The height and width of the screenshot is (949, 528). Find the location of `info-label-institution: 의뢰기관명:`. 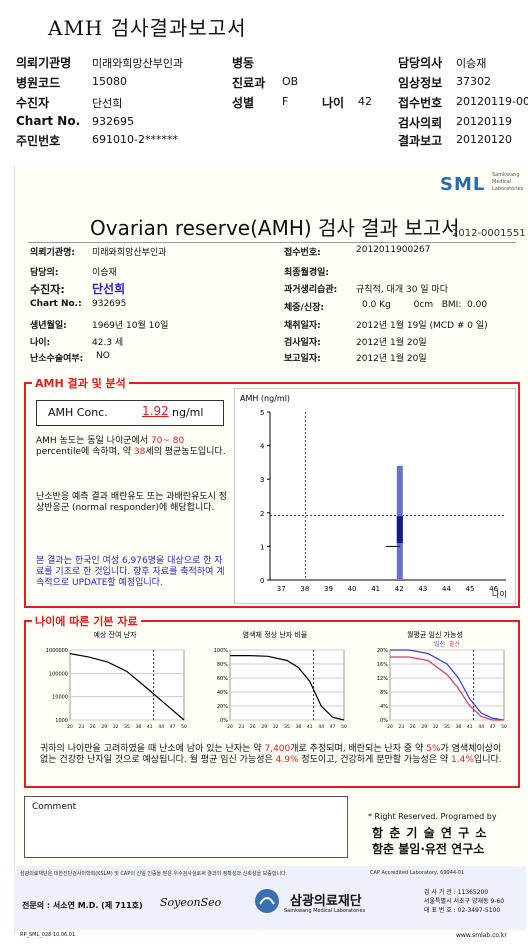

info-label-institution: 의뢰기관명: is located at coordinates (52, 253).